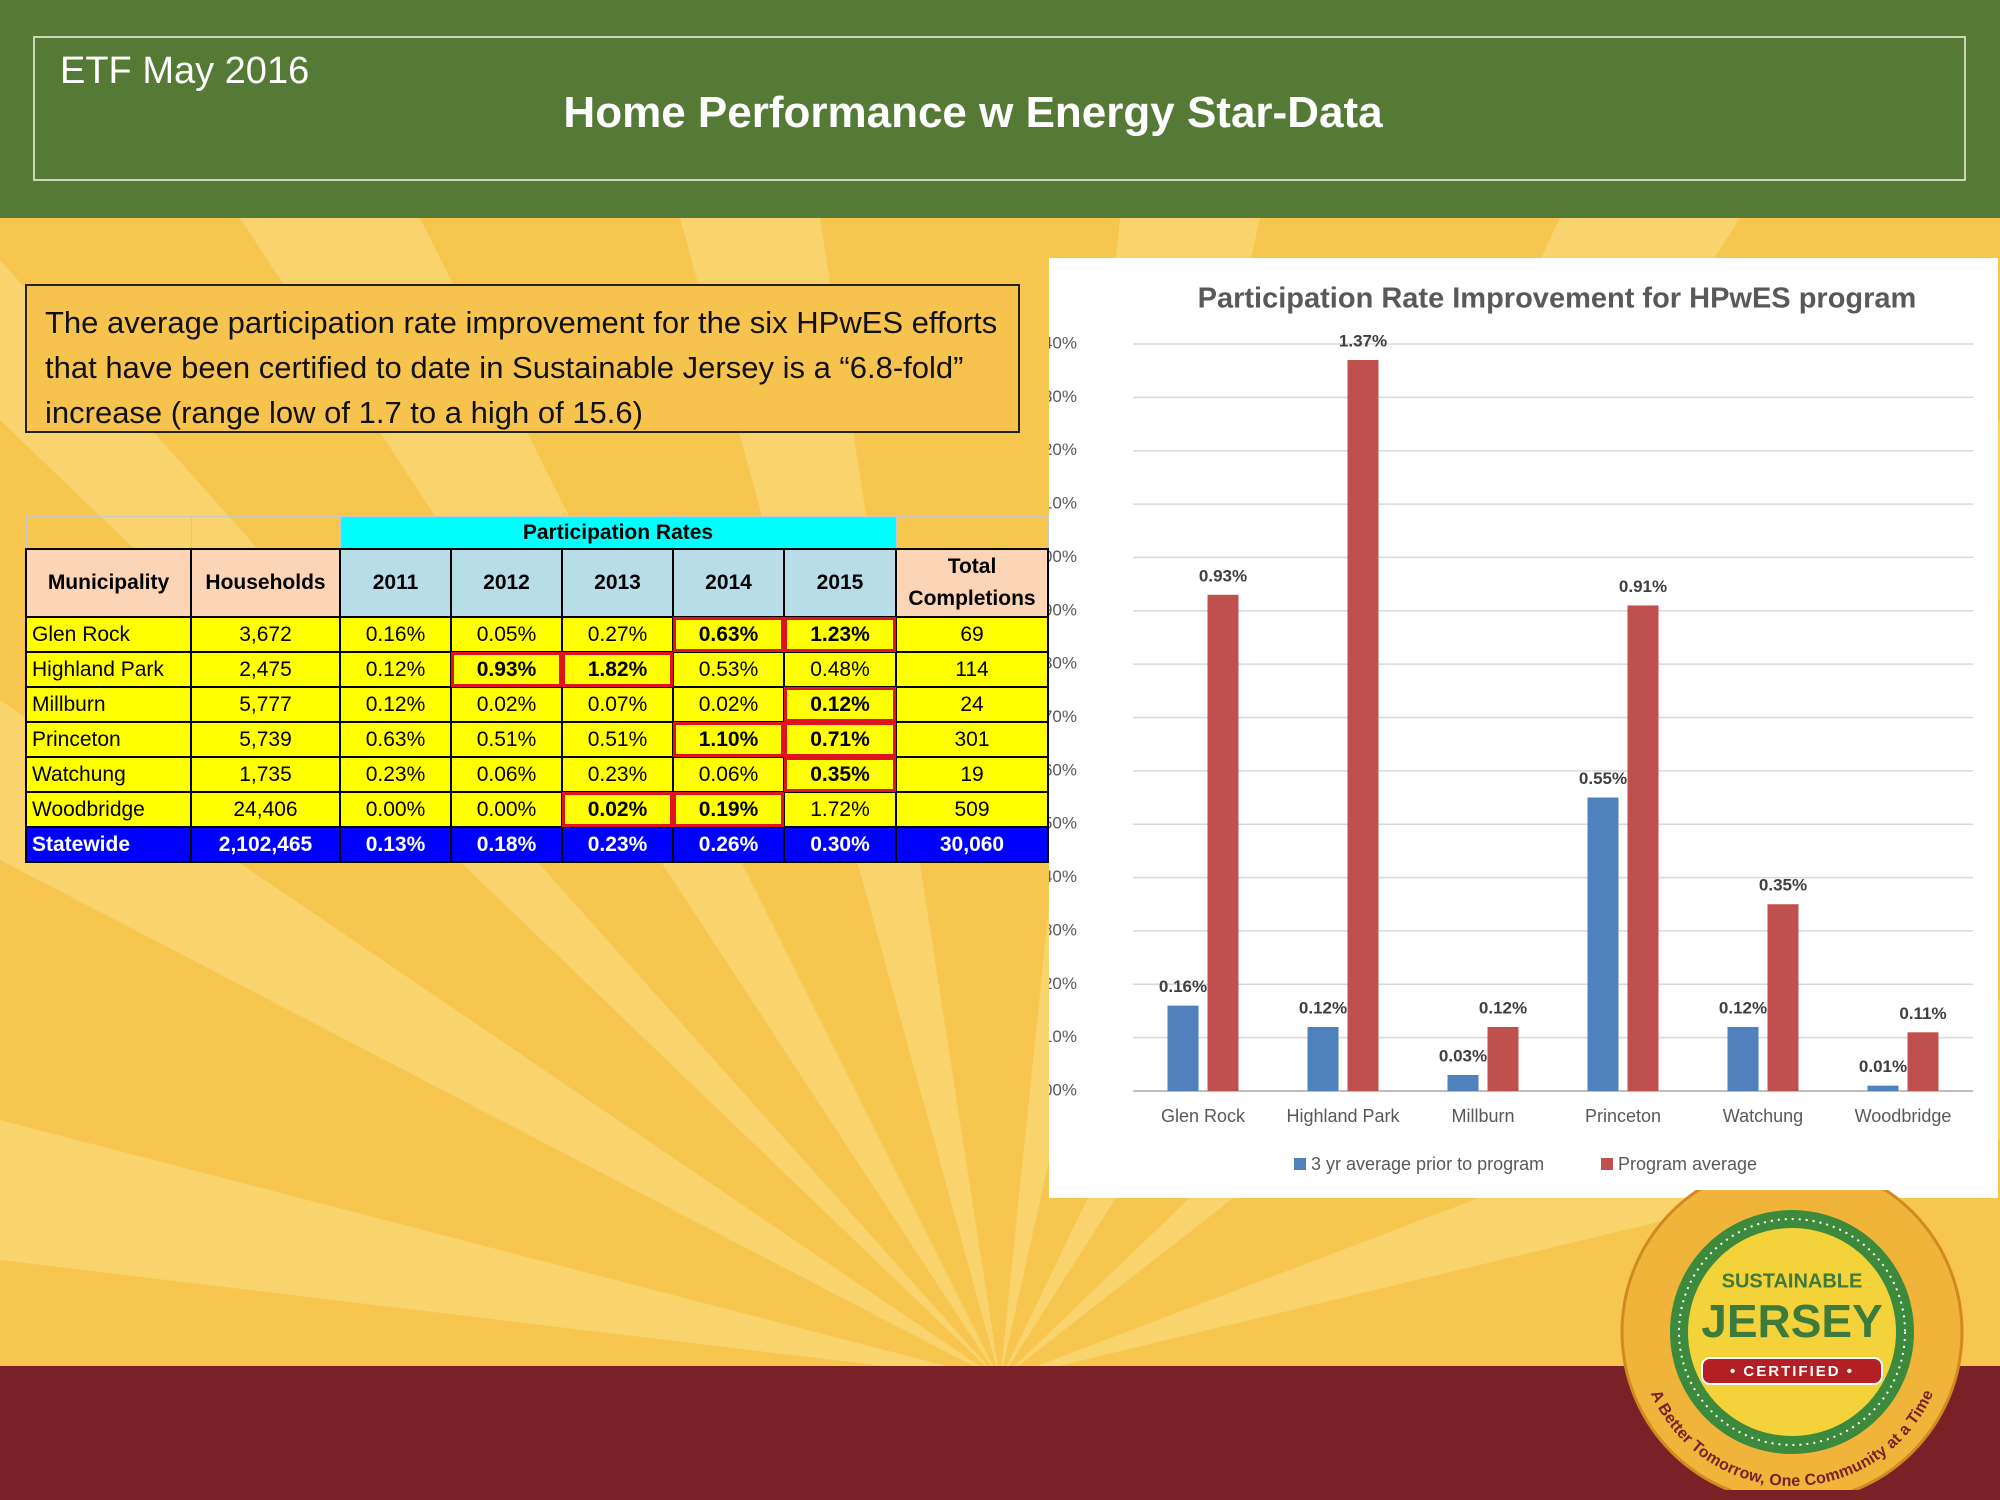  I want to click on y-tick-label: 0.20%, so click(1063, 983).